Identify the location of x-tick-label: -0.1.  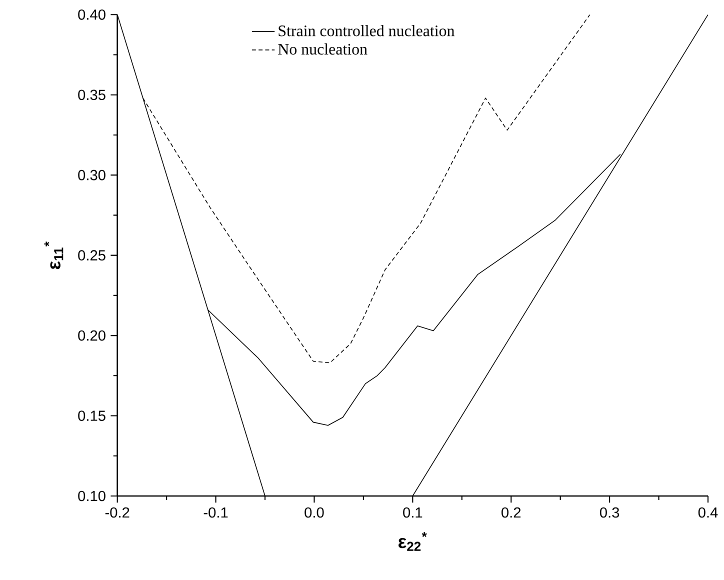
(216, 512).